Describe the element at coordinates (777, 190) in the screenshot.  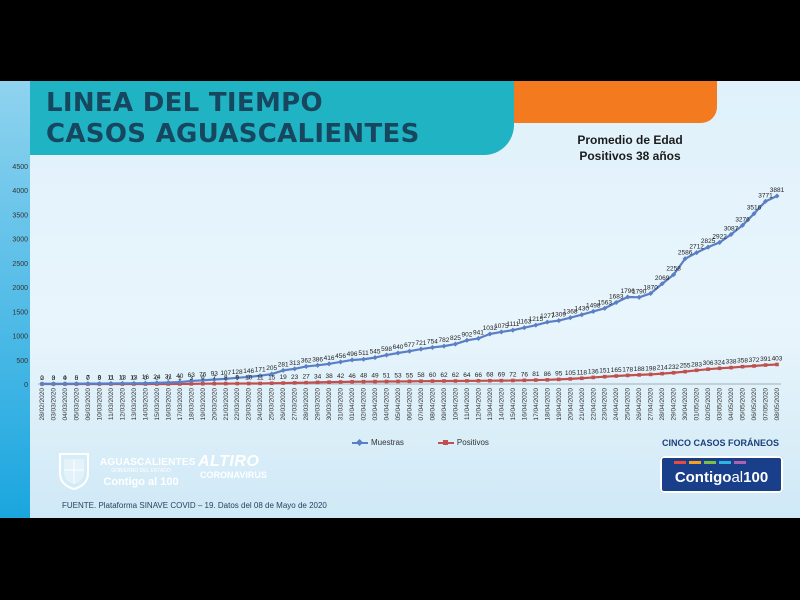
I see `data-label: 3881` at that location.